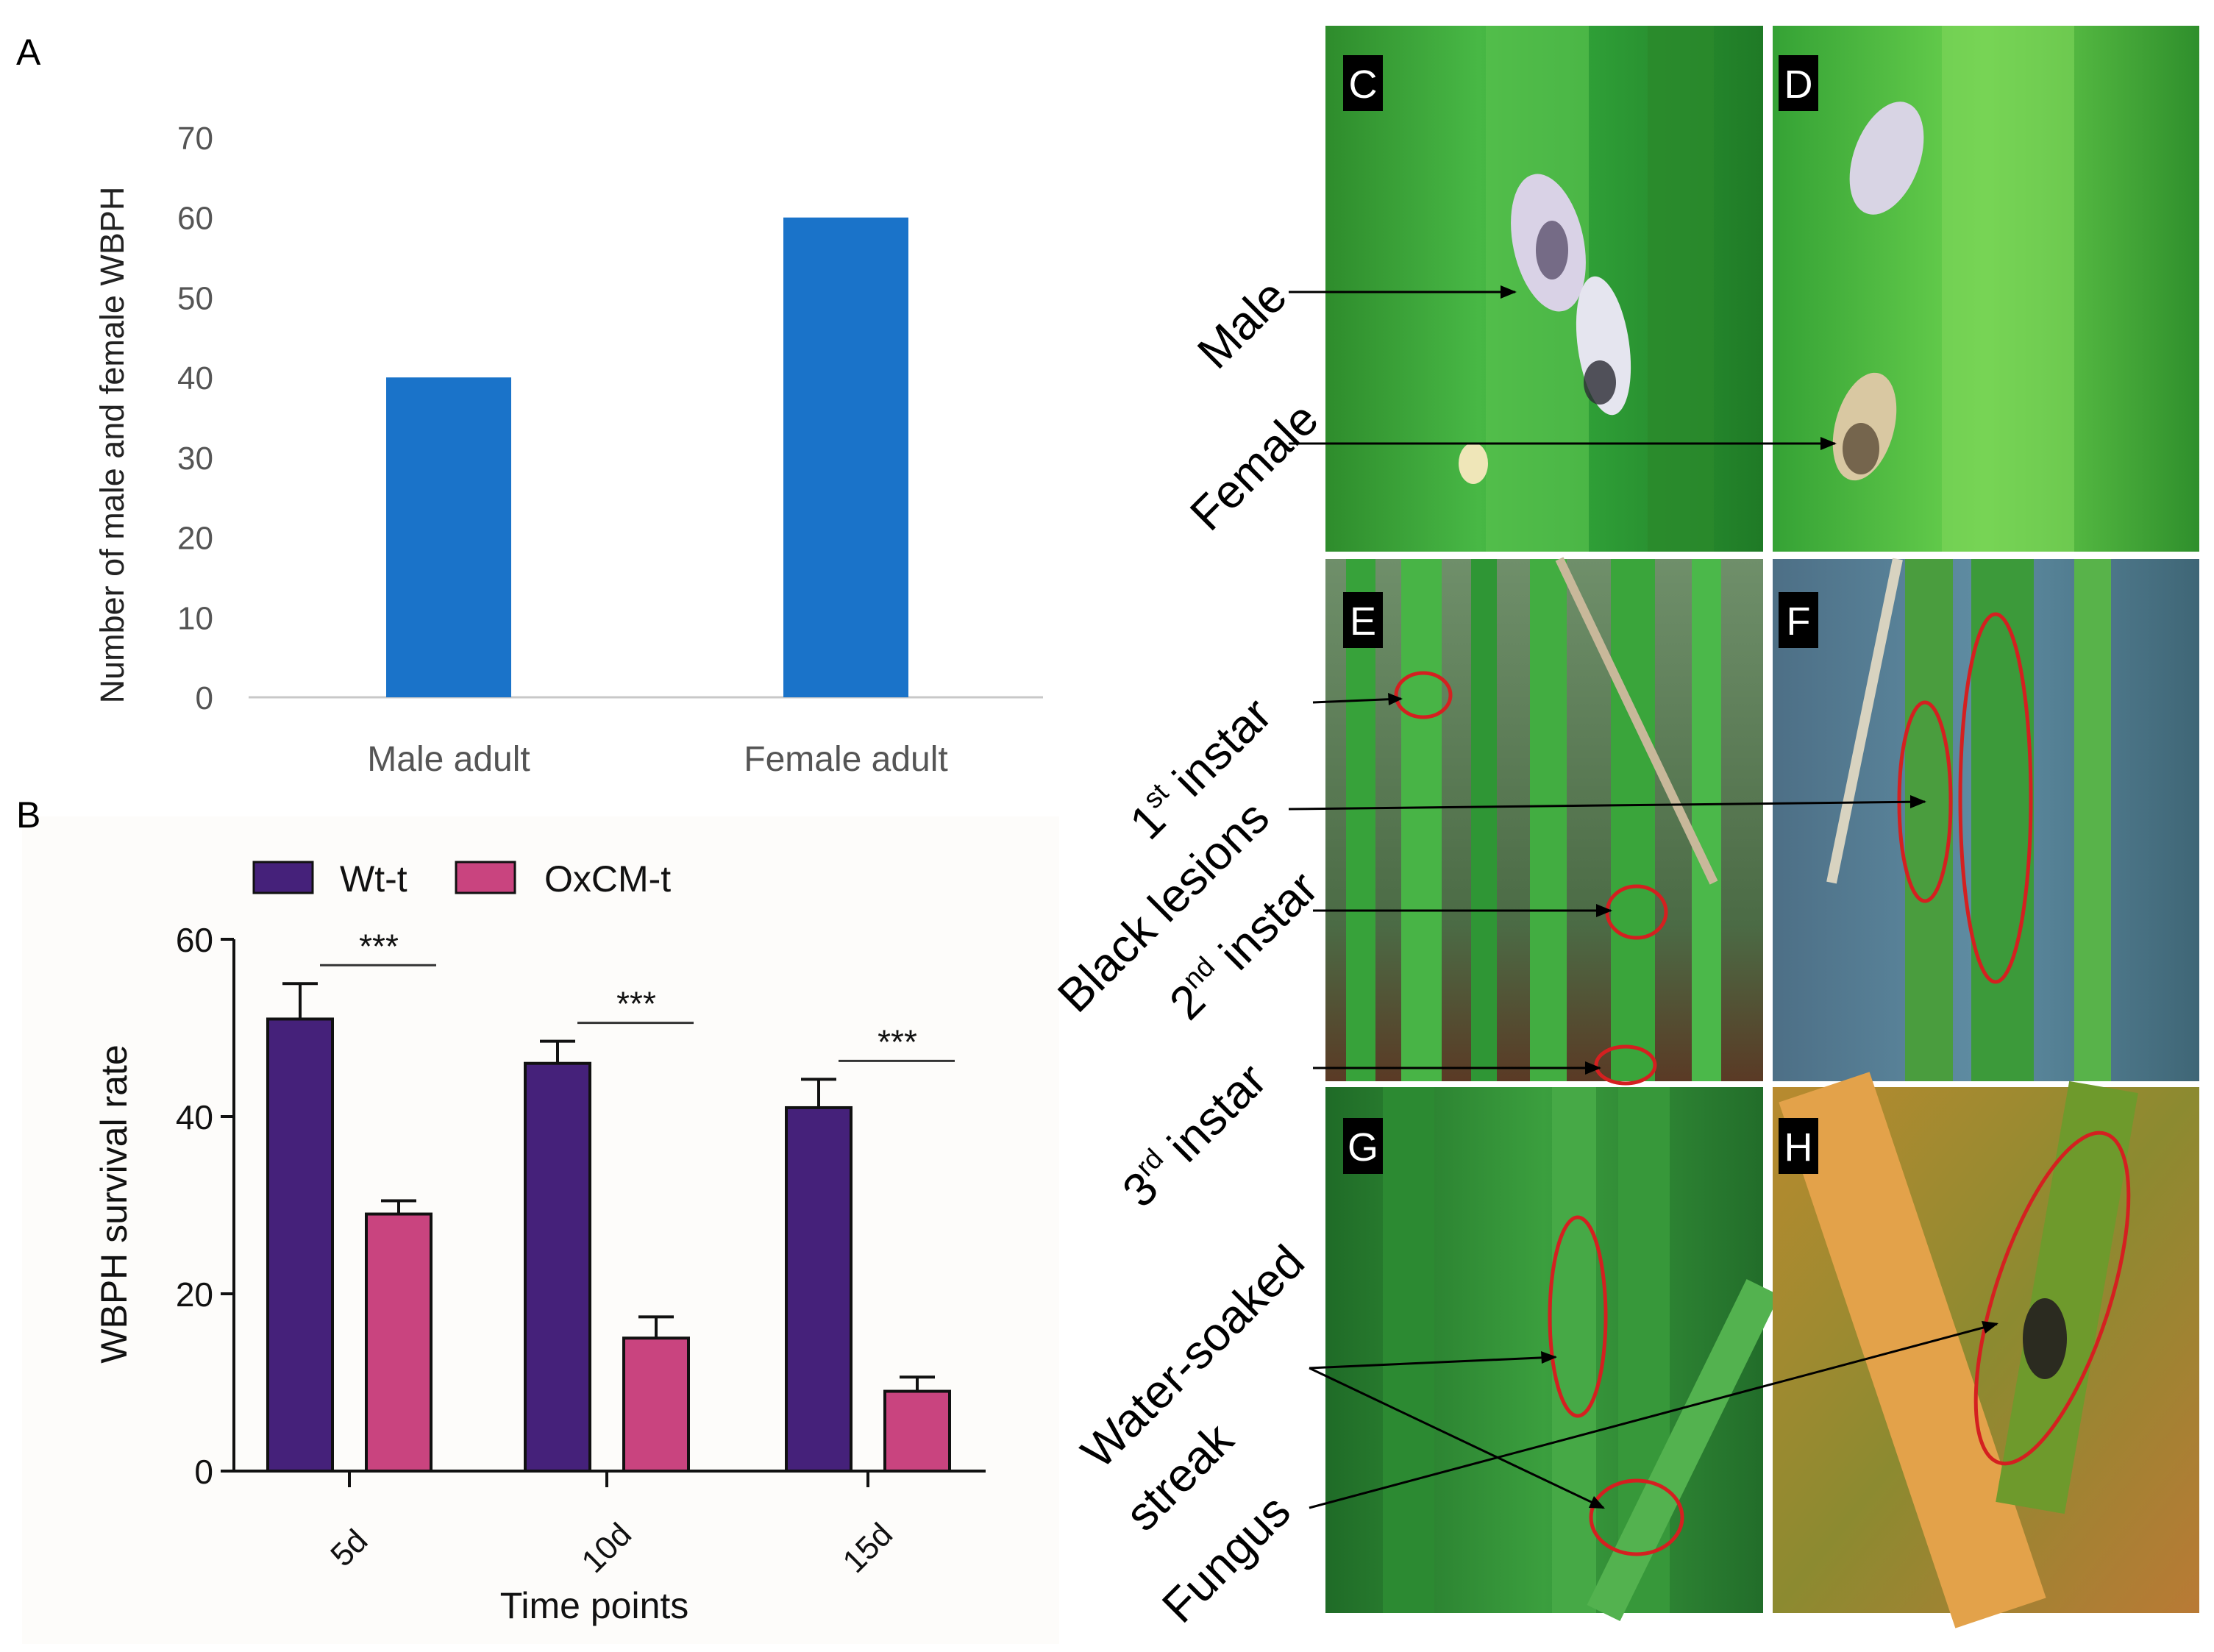  What do you see at coordinates (205, 698) in the screenshot?
I see `chart-a-ytick: 0` at bounding box center [205, 698].